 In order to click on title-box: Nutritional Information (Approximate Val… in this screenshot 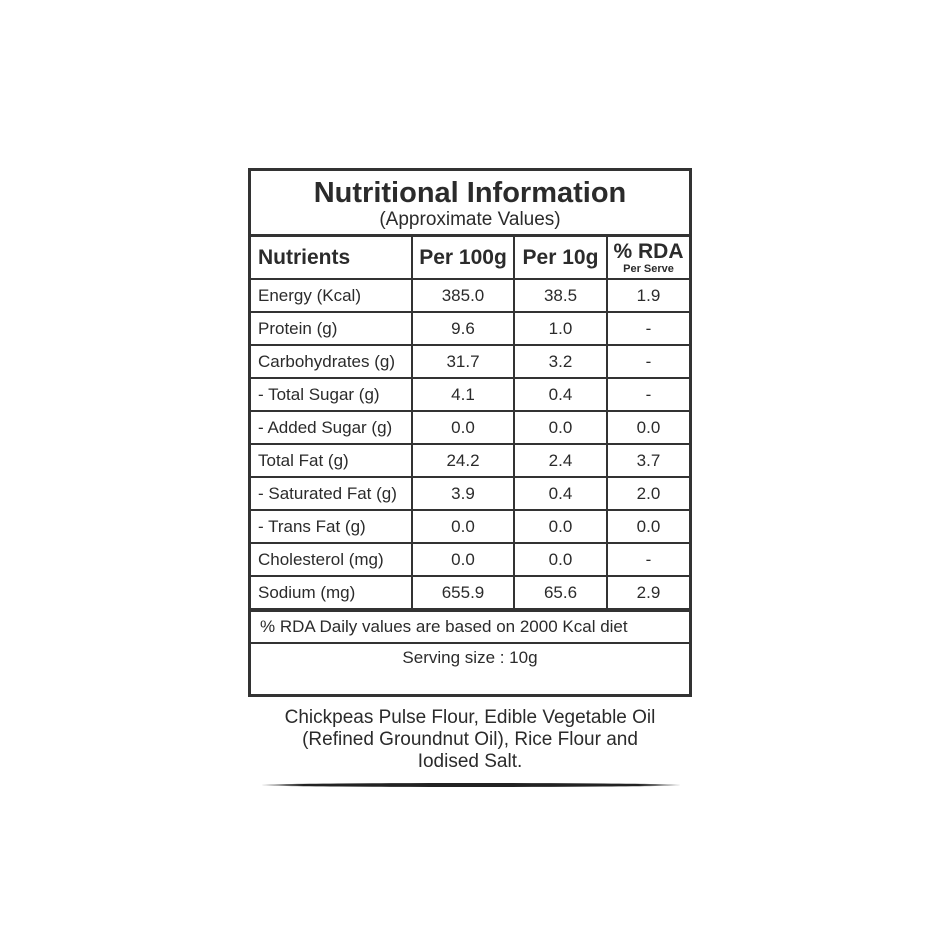, I will do `click(470, 204)`.